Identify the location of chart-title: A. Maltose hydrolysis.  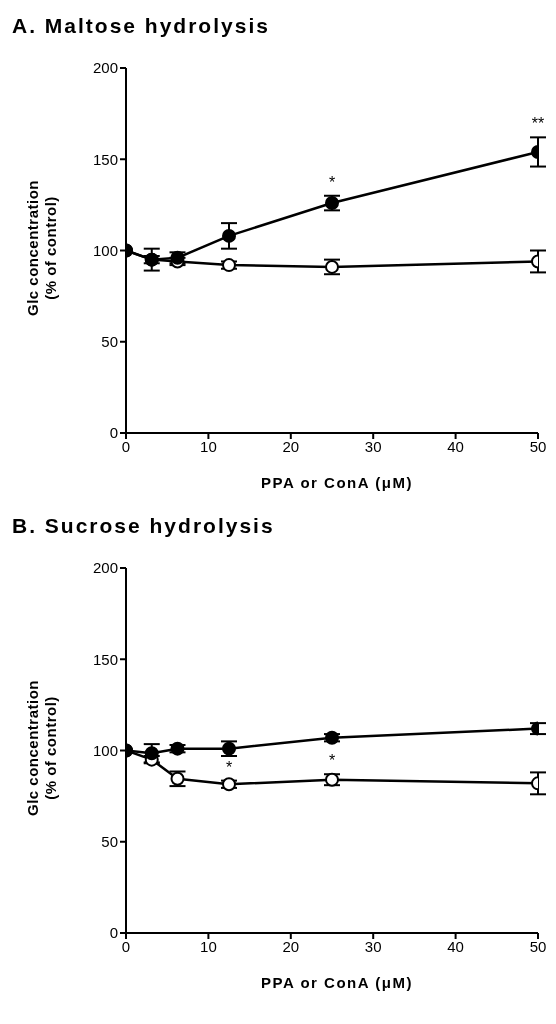
(141, 26).